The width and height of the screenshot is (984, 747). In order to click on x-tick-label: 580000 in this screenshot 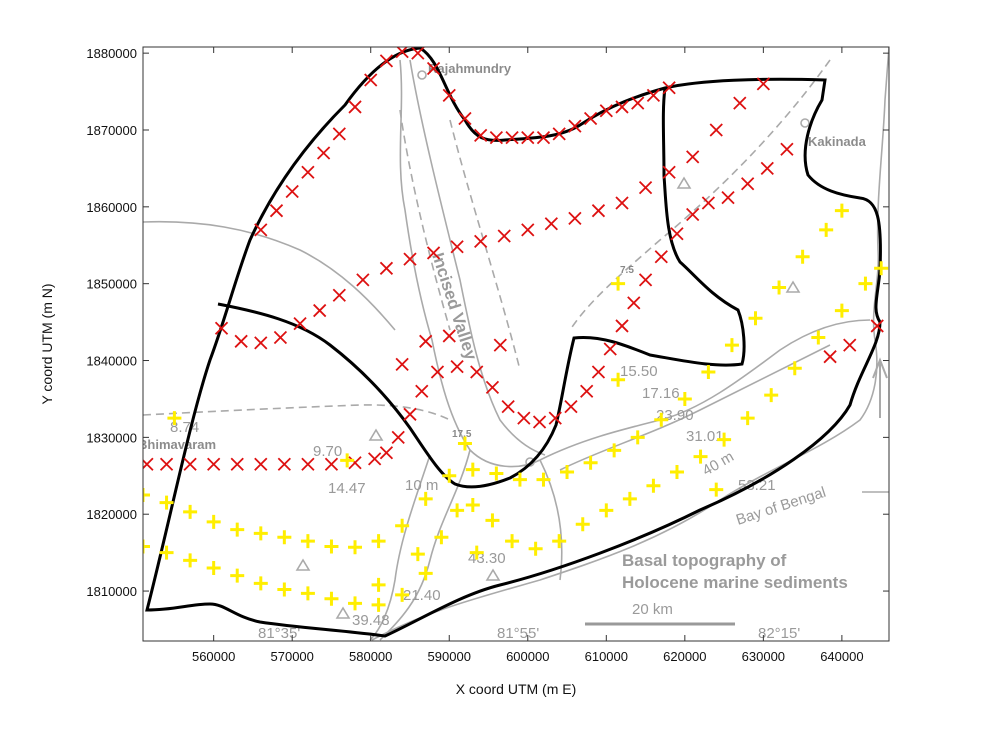, I will do `click(370, 656)`.